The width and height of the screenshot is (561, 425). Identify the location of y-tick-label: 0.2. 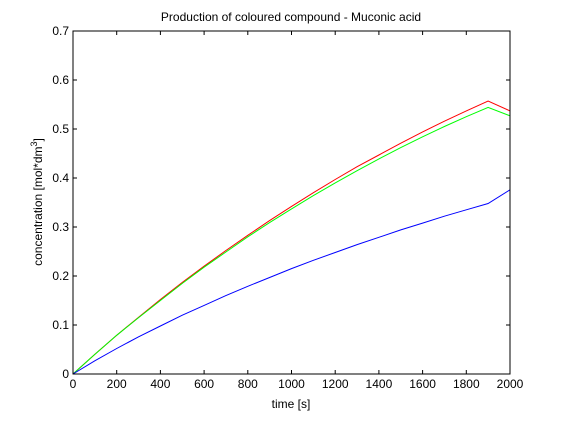
(60, 276).